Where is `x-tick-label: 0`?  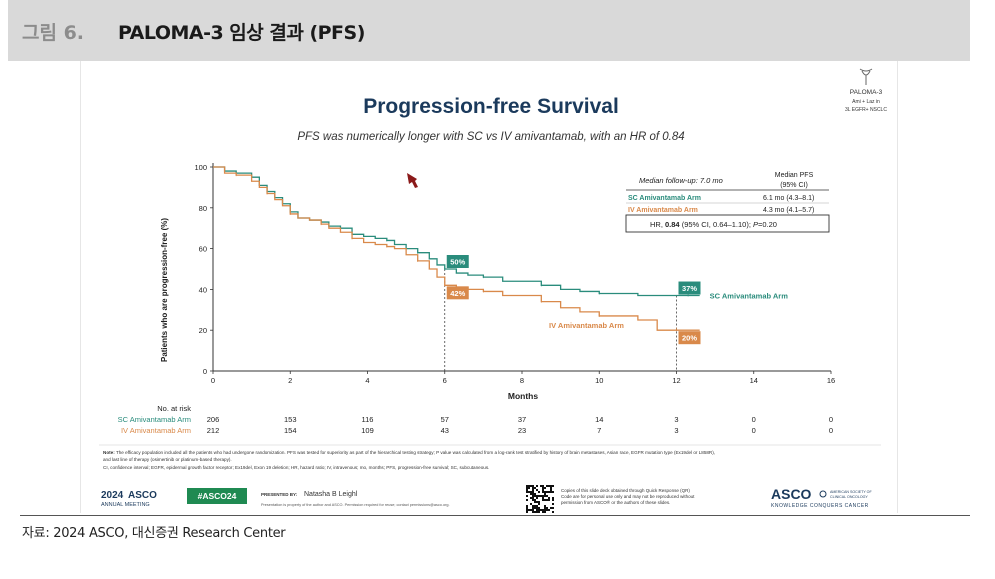
x-tick-label: 0 is located at coordinates (213, 380).